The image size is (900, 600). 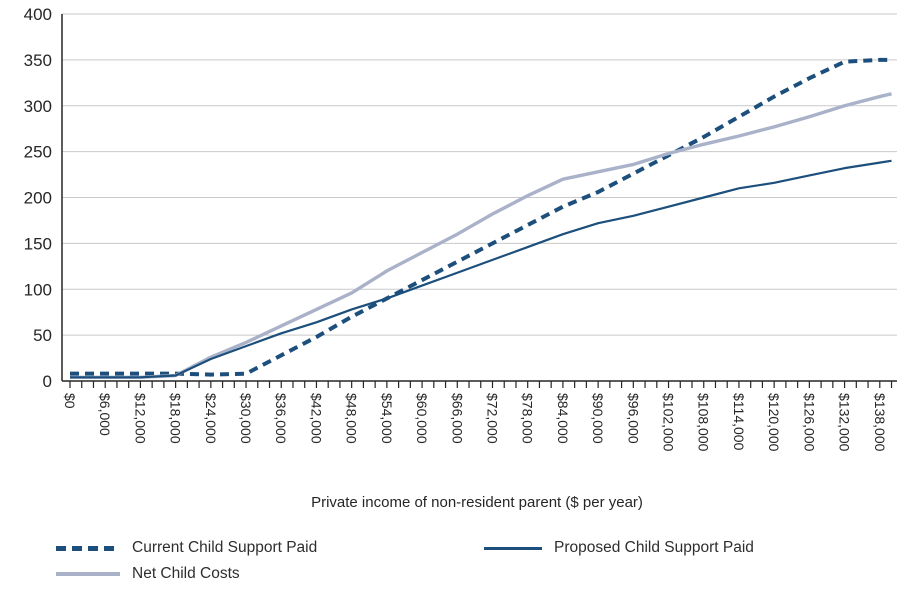 I want to click on svg-text: 100, so click(x=38, y=289).